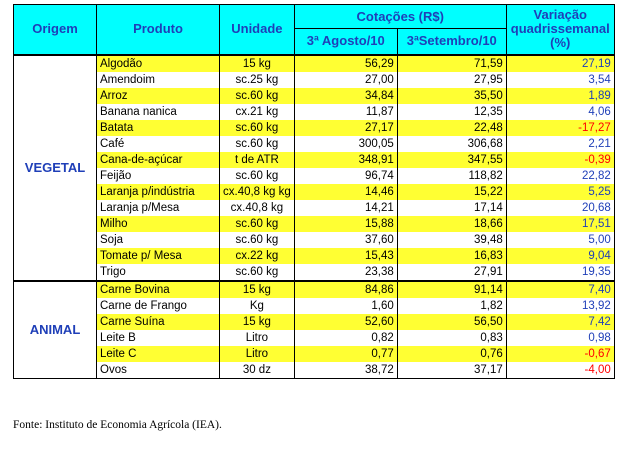  I want to click on table-row: Café sc.60 kg 300,05 306,68 2,21, so click(314, 143).